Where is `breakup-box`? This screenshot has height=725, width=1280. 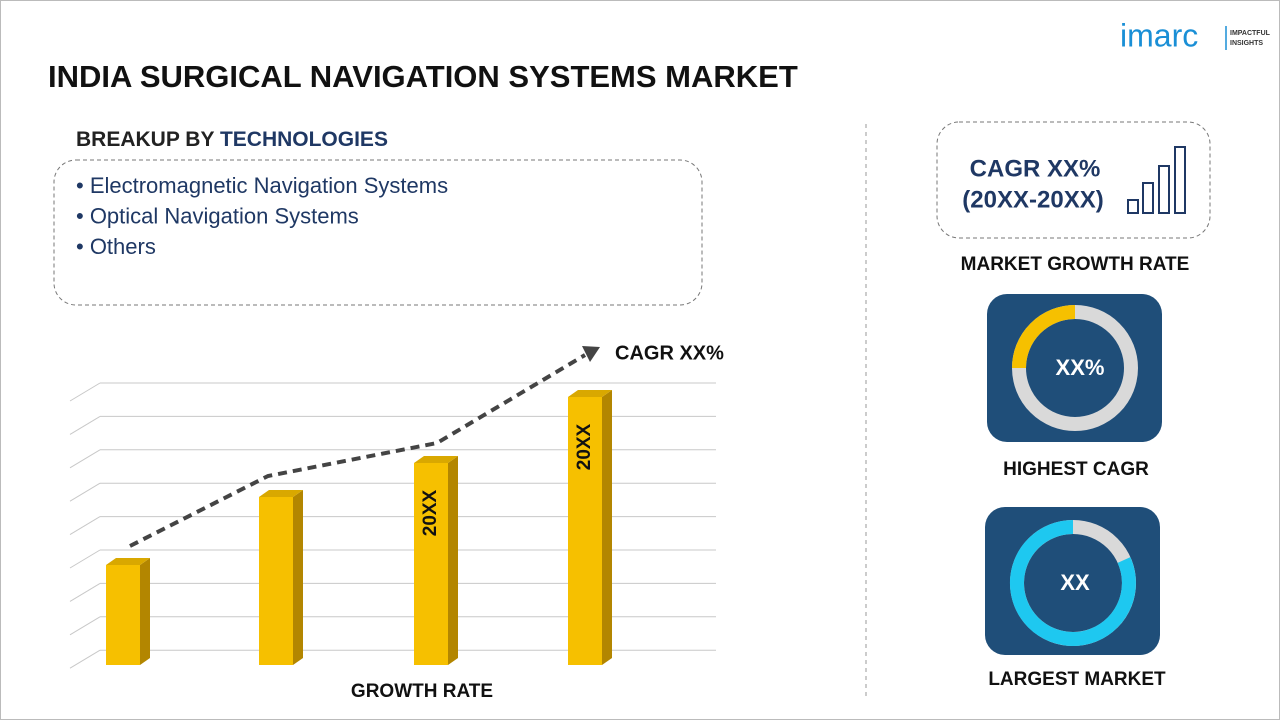
breakup-box is located at coordinates (378, 232).